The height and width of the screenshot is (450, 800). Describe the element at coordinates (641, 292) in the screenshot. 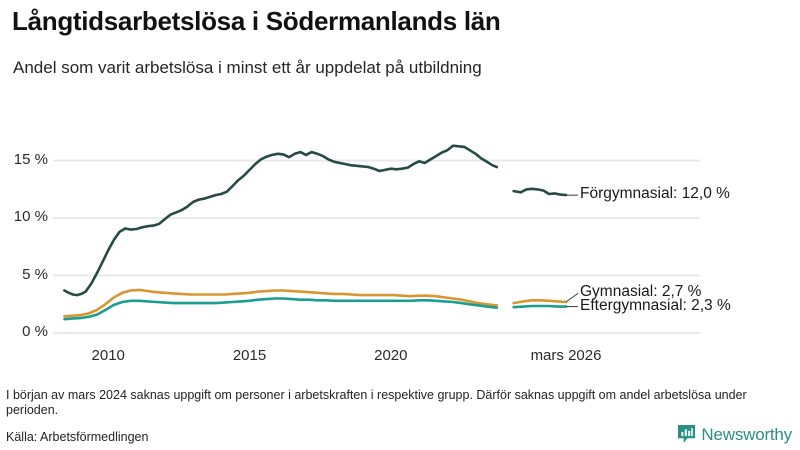

I see `series-label-gymnasial: Gymnasial: 2,7 %` at that location.